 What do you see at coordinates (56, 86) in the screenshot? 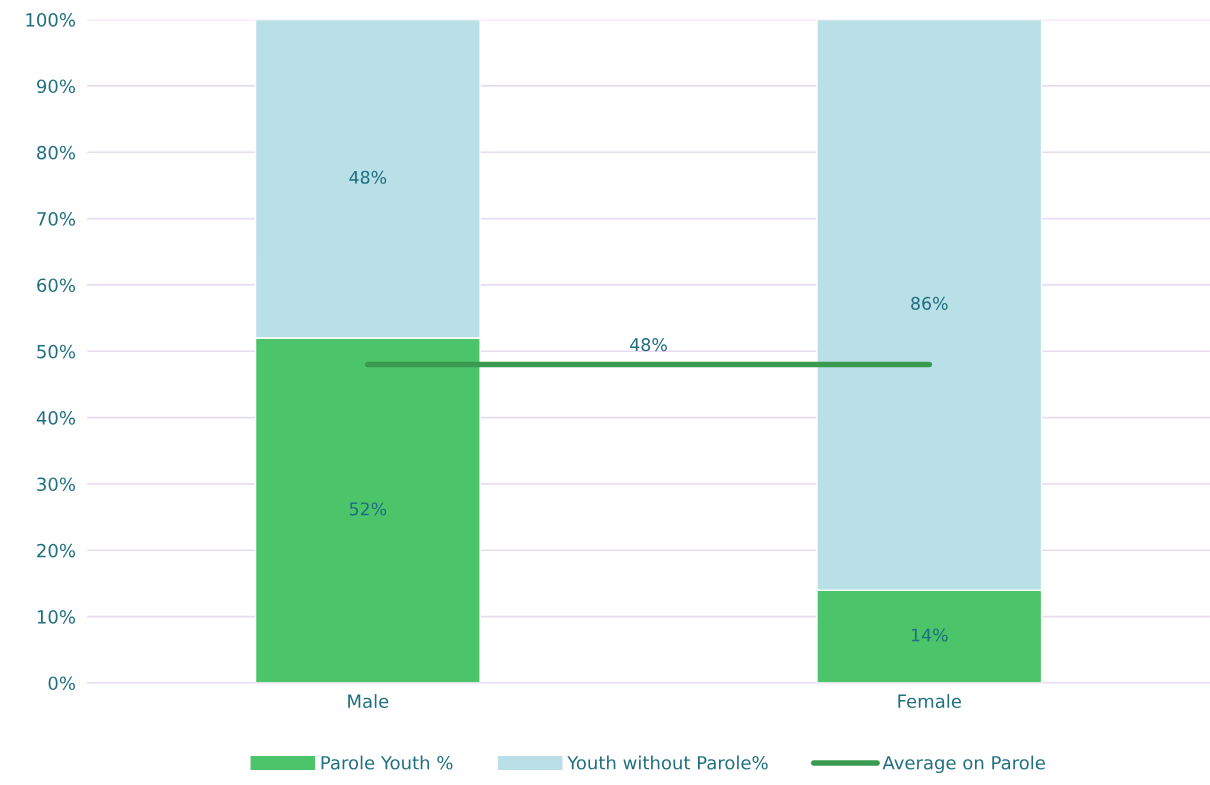
I see `y-tick-label: 90%` at bounding box center [56, 86].